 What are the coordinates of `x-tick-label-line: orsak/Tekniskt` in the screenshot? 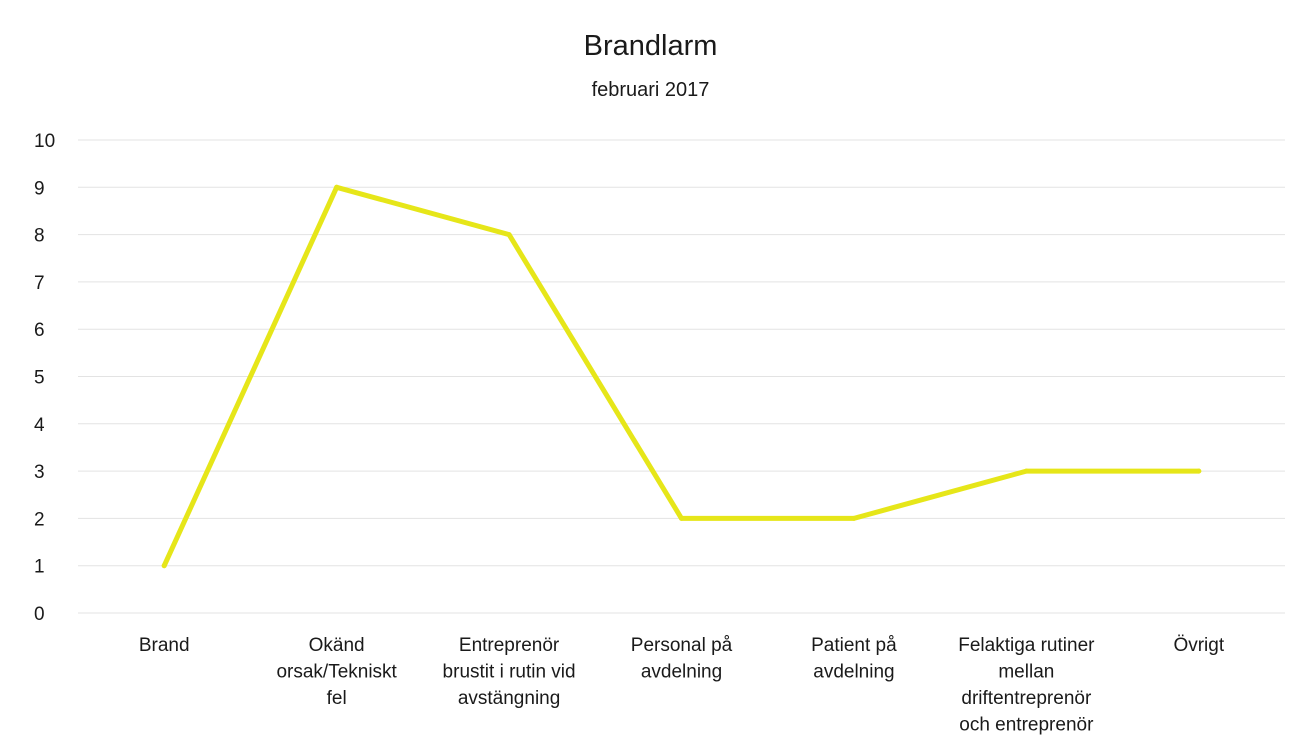 It's located at (336, 672).